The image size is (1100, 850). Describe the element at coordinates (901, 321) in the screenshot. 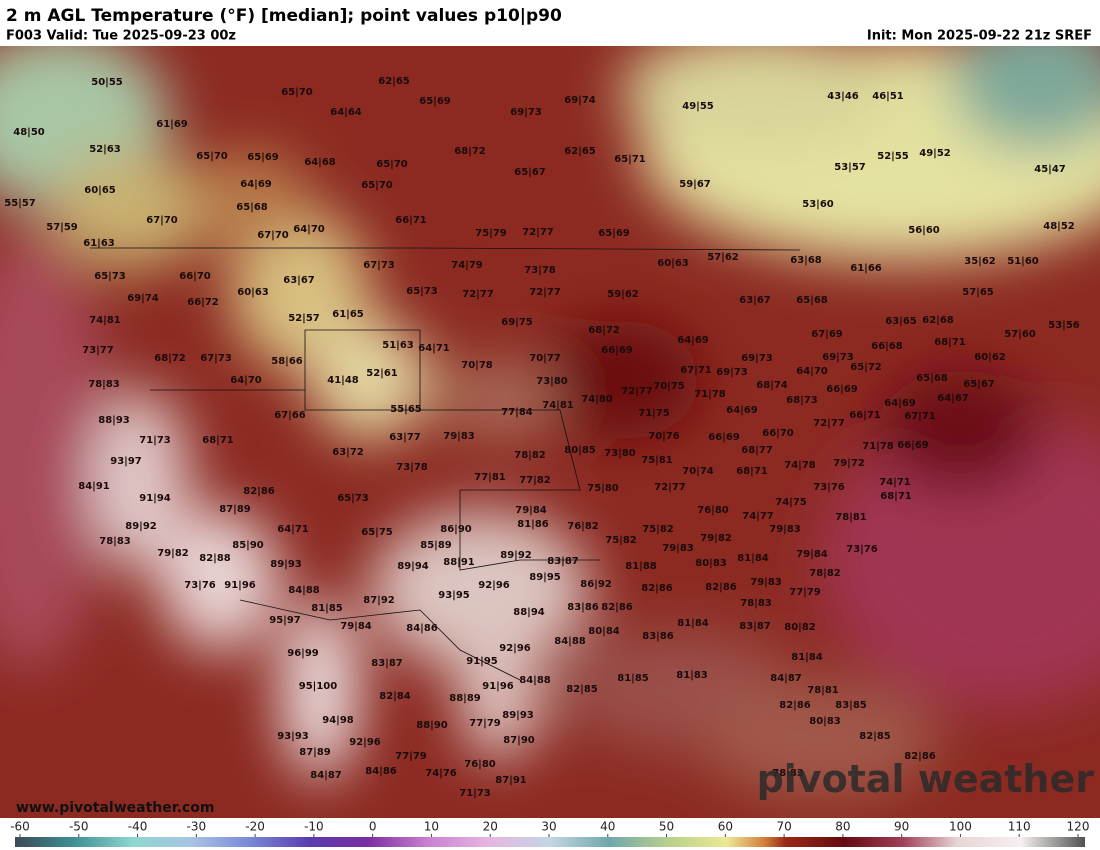

I see `point-value: 63|65` at that location.